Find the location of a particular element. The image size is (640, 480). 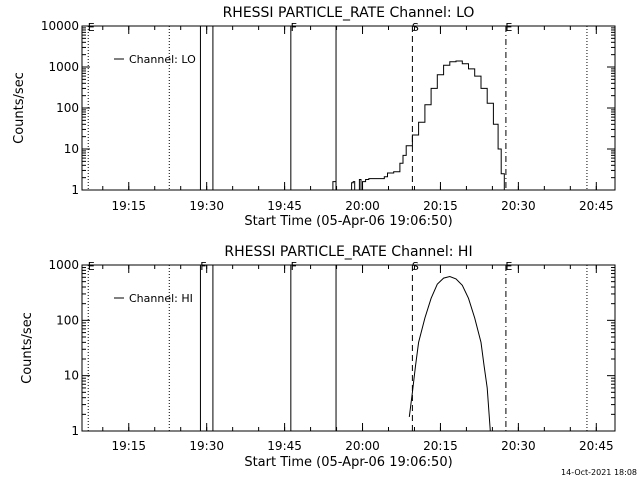

chart-title: RHESSI PARTICLE_RATE Channel: LO is located at coordinates (349, 13).